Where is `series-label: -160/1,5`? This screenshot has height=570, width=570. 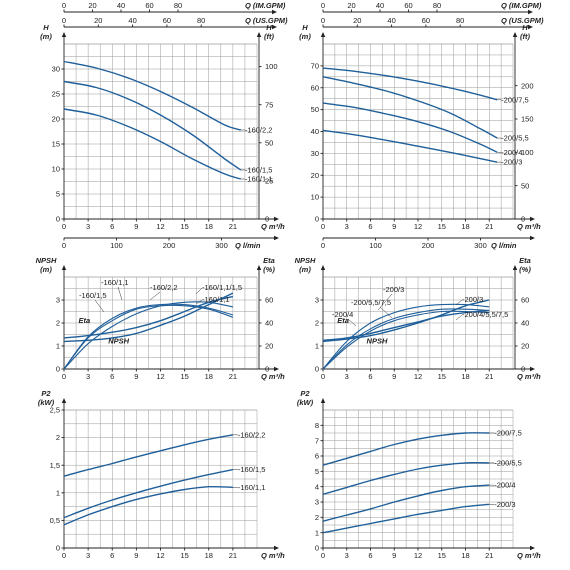 series-label: -160/1,5 is located at coordinates (93, 295).